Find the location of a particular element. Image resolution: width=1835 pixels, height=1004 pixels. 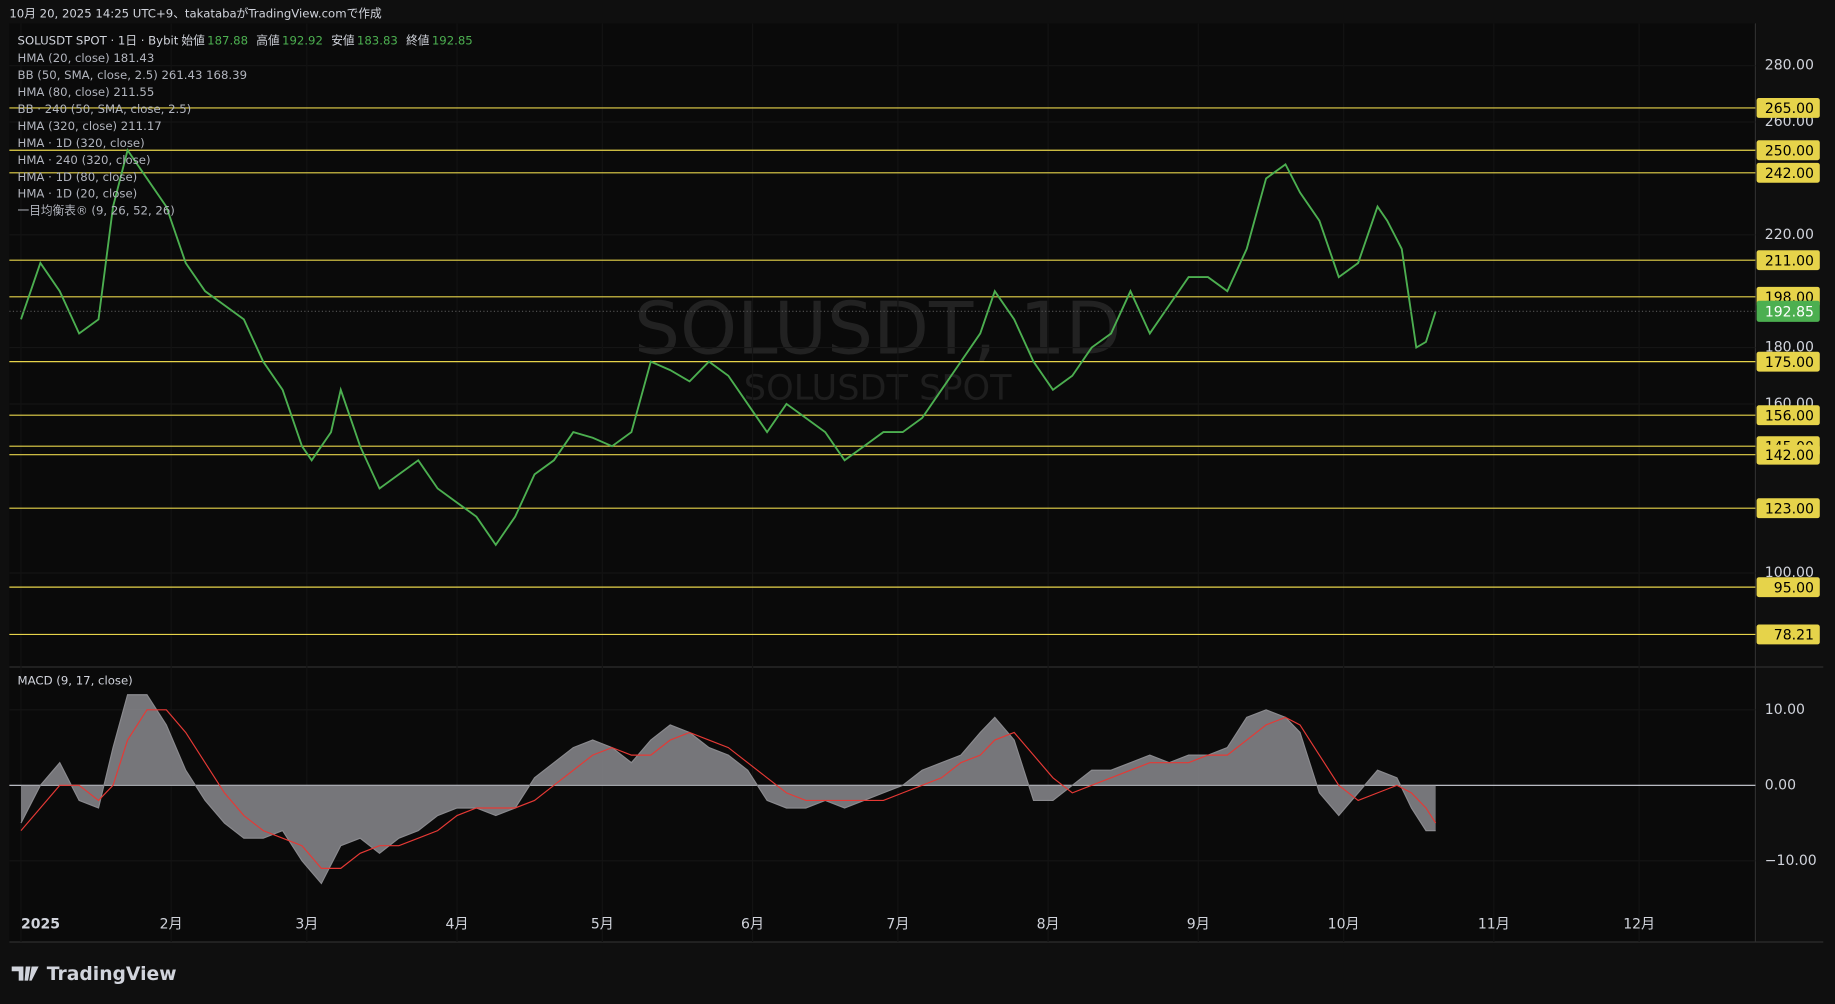

level-label: 242.00 is located at coordinates (1789, 174).